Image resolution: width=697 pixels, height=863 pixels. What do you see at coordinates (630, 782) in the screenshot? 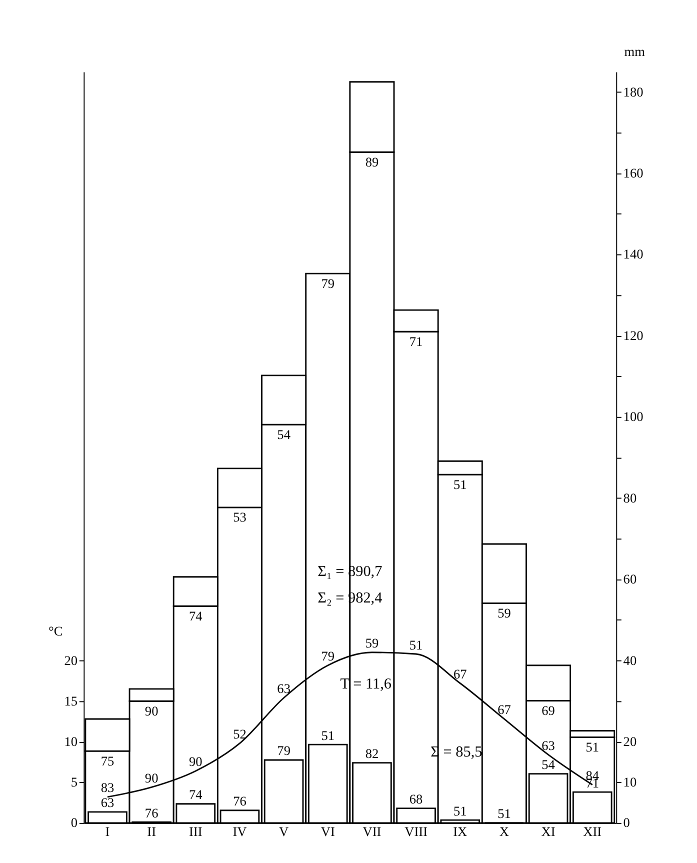
I see `y3-tick-label: 10` at bounding box center [630, 782].